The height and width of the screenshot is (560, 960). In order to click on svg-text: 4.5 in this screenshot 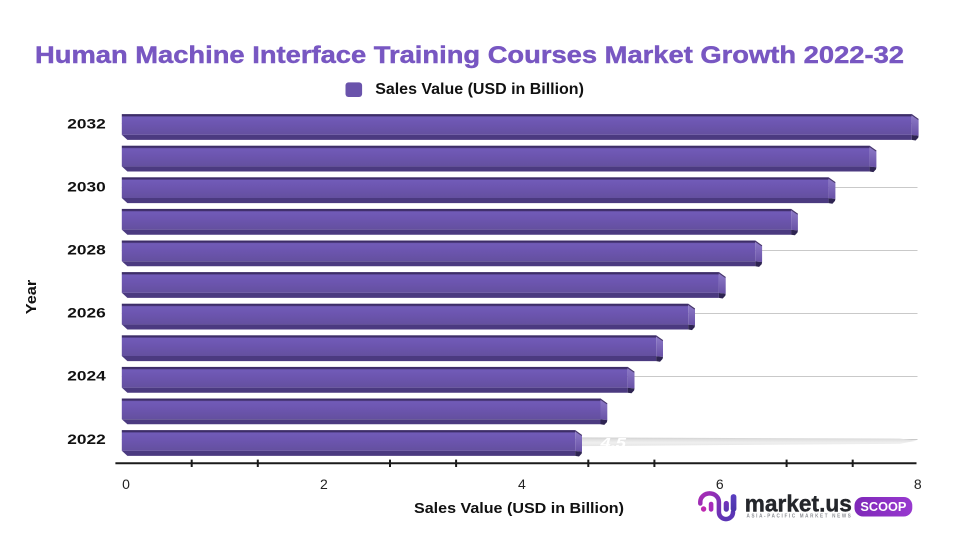, I will do `click(612, 443)`.